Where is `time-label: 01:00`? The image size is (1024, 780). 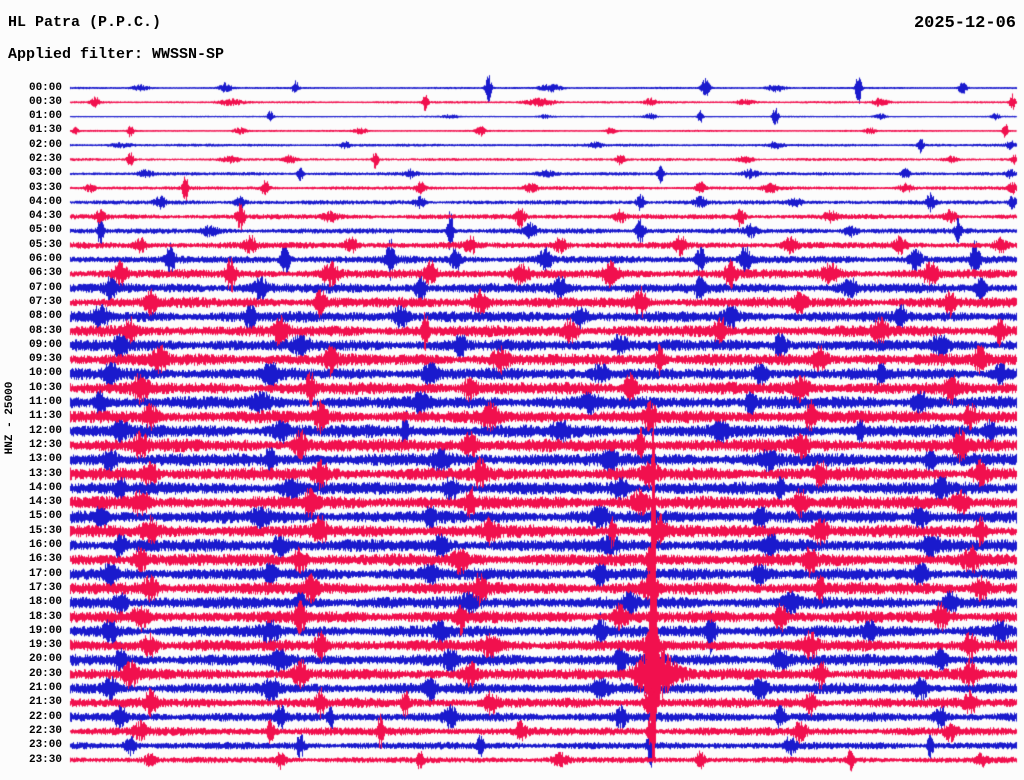 time-label: 01:00 is located at coordinates (45, 116).